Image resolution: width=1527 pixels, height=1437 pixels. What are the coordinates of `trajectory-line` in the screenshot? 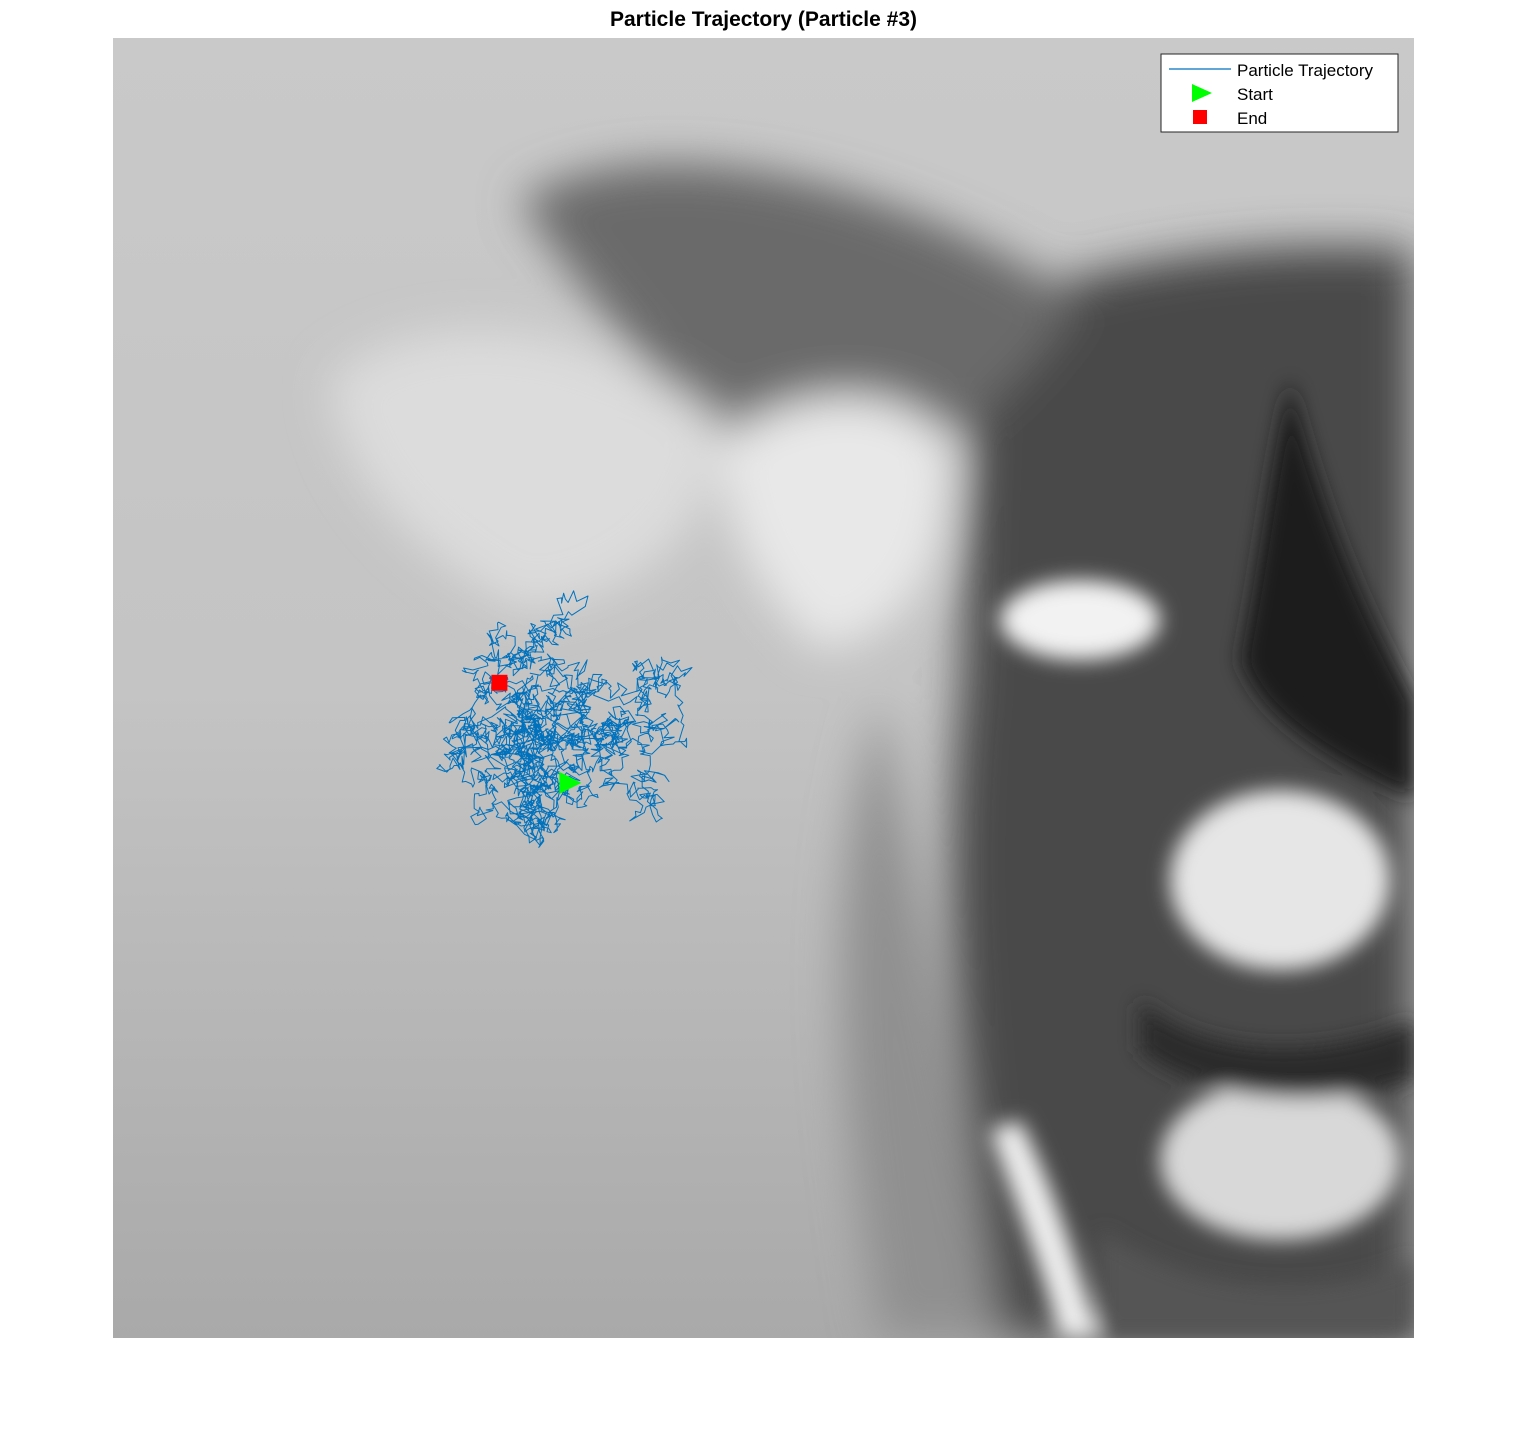 It's located at (564, 719).